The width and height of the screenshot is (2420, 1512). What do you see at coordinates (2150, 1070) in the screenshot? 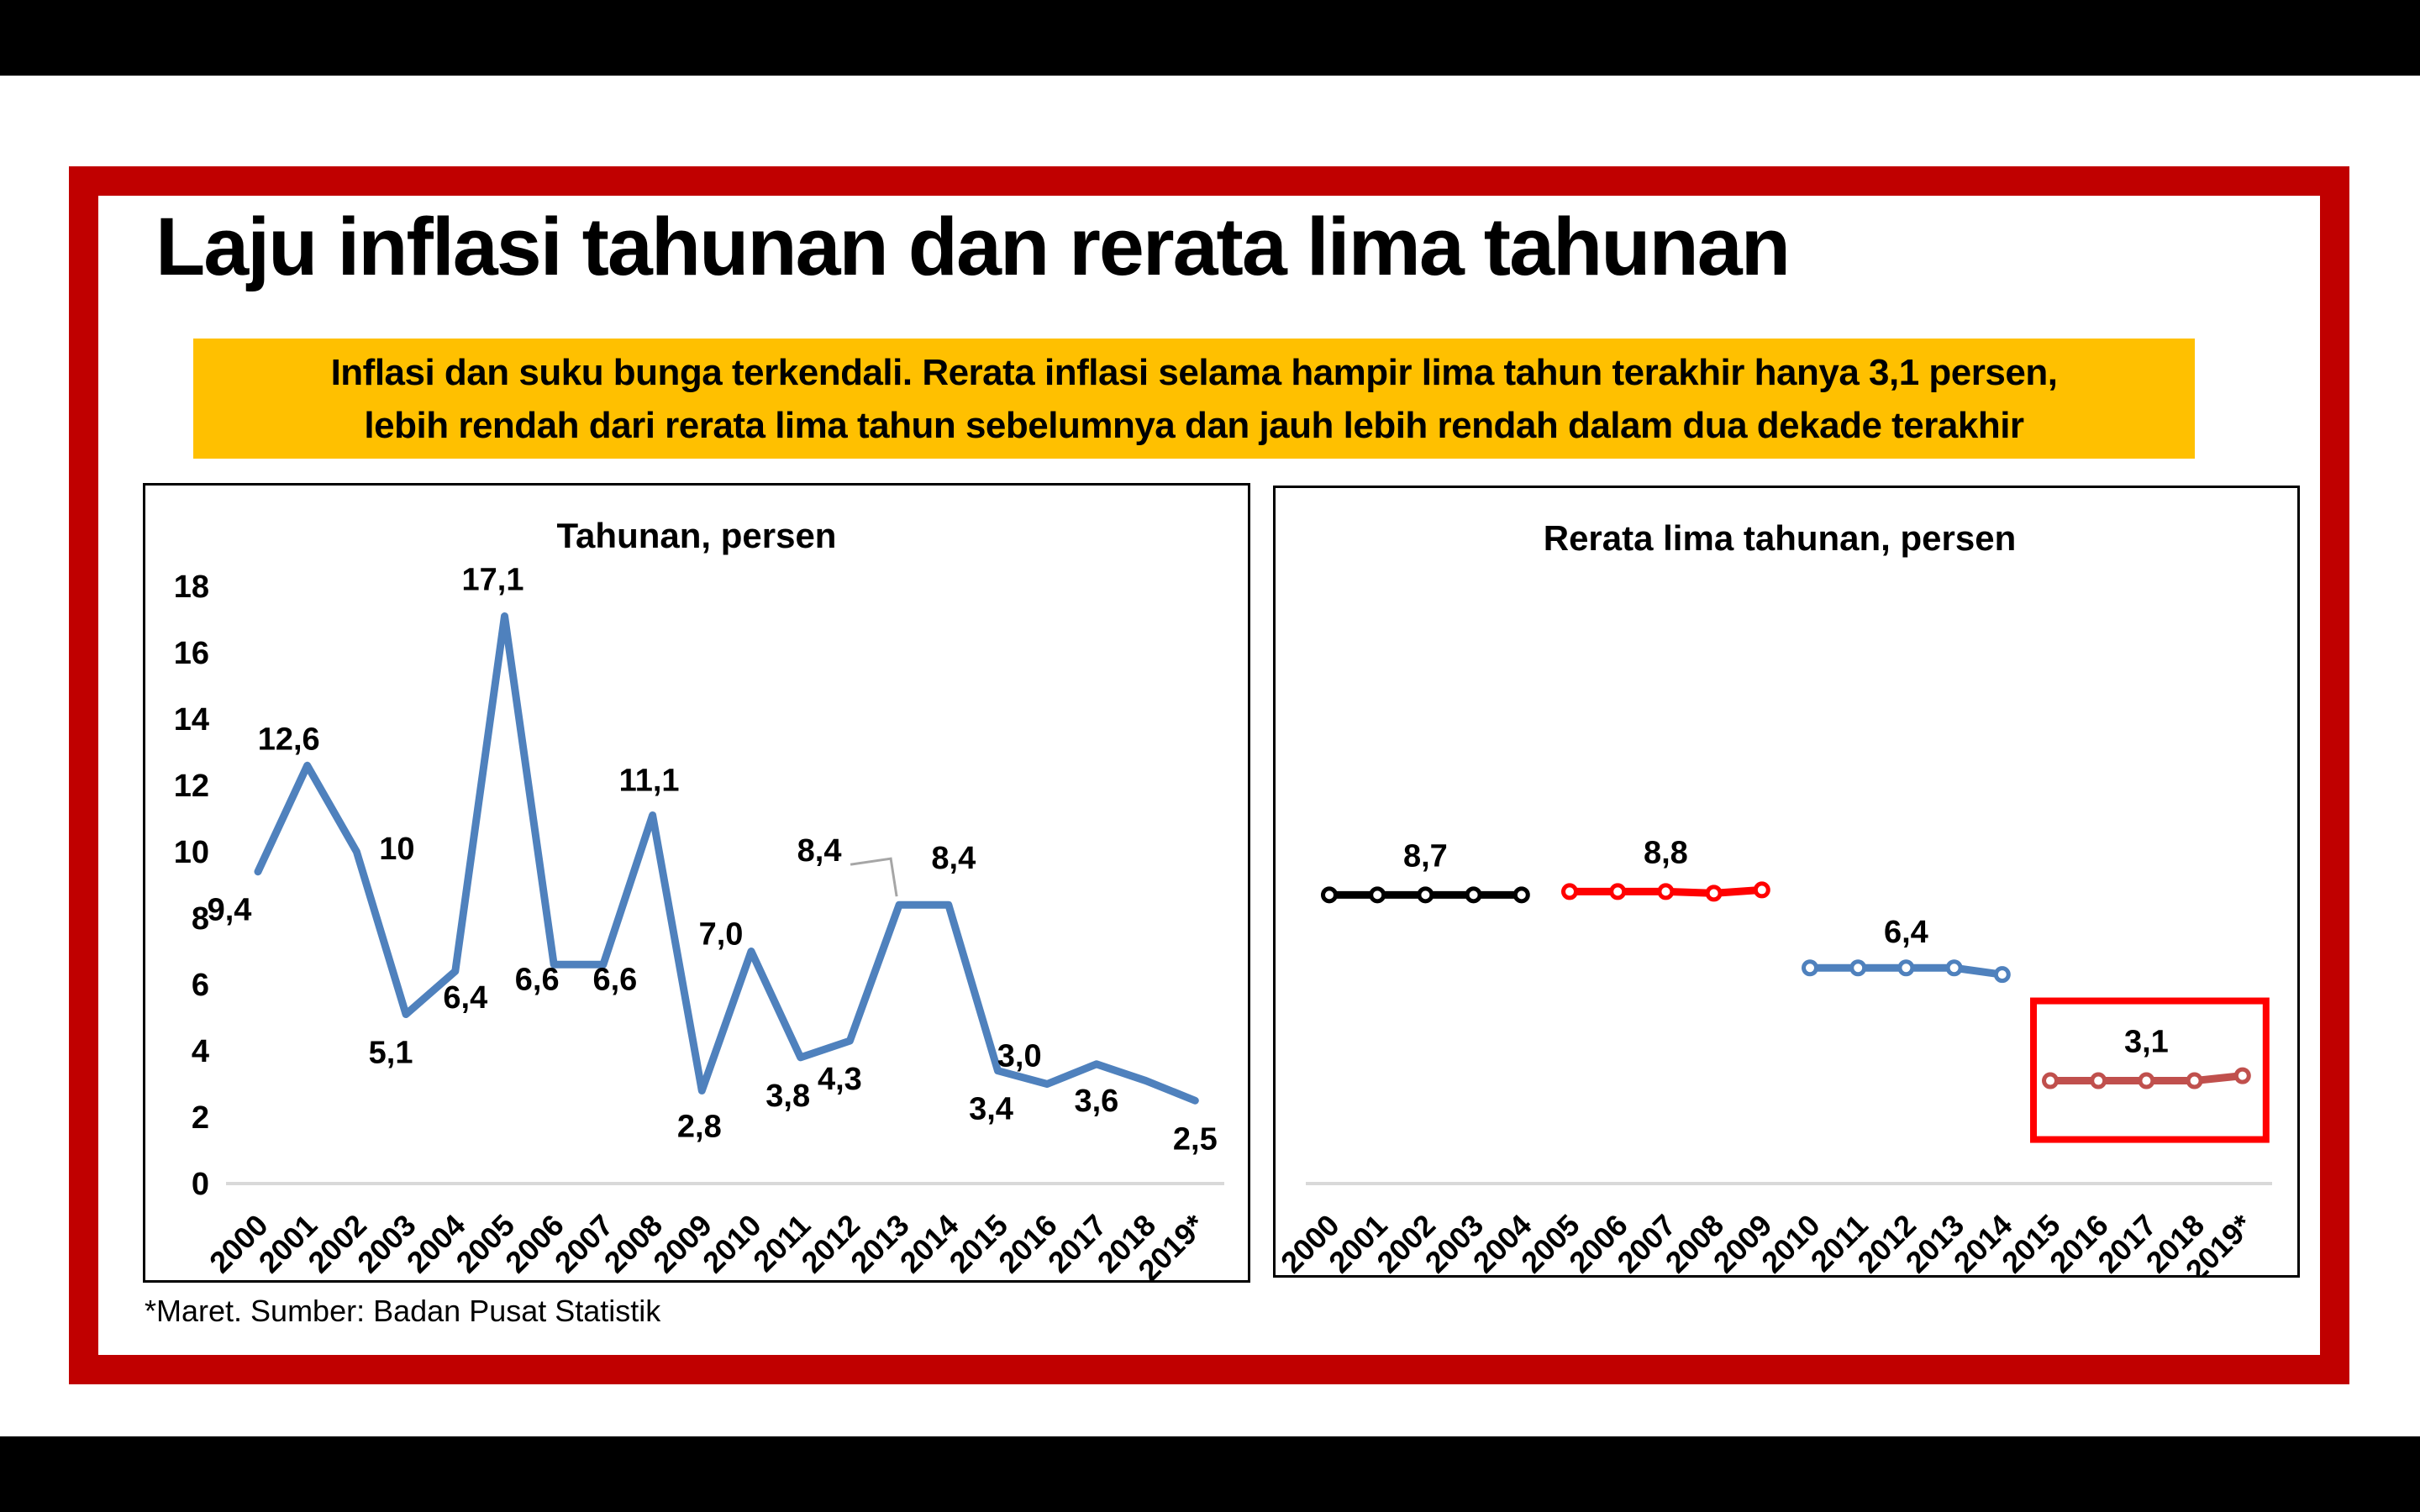
I see `highlight-box` at bounding box center [2150, 1070].